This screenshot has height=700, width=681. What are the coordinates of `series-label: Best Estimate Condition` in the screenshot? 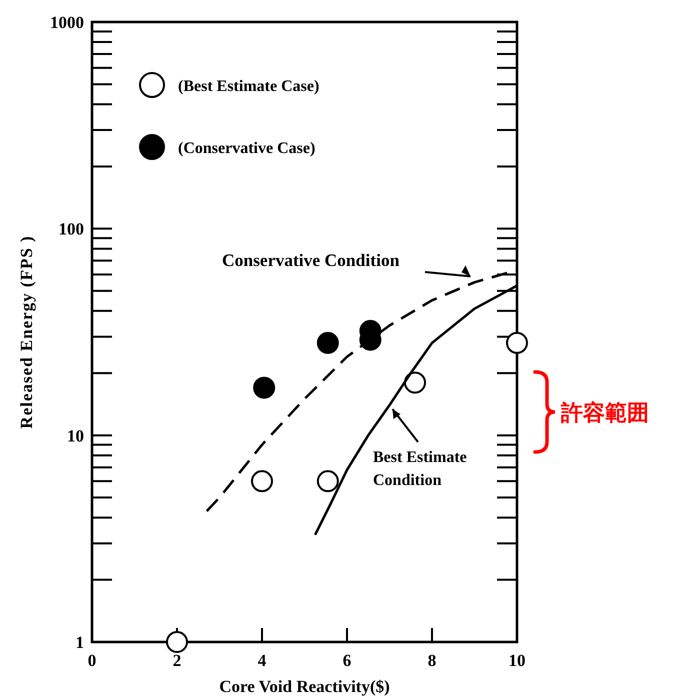 It's located at (420, 469).